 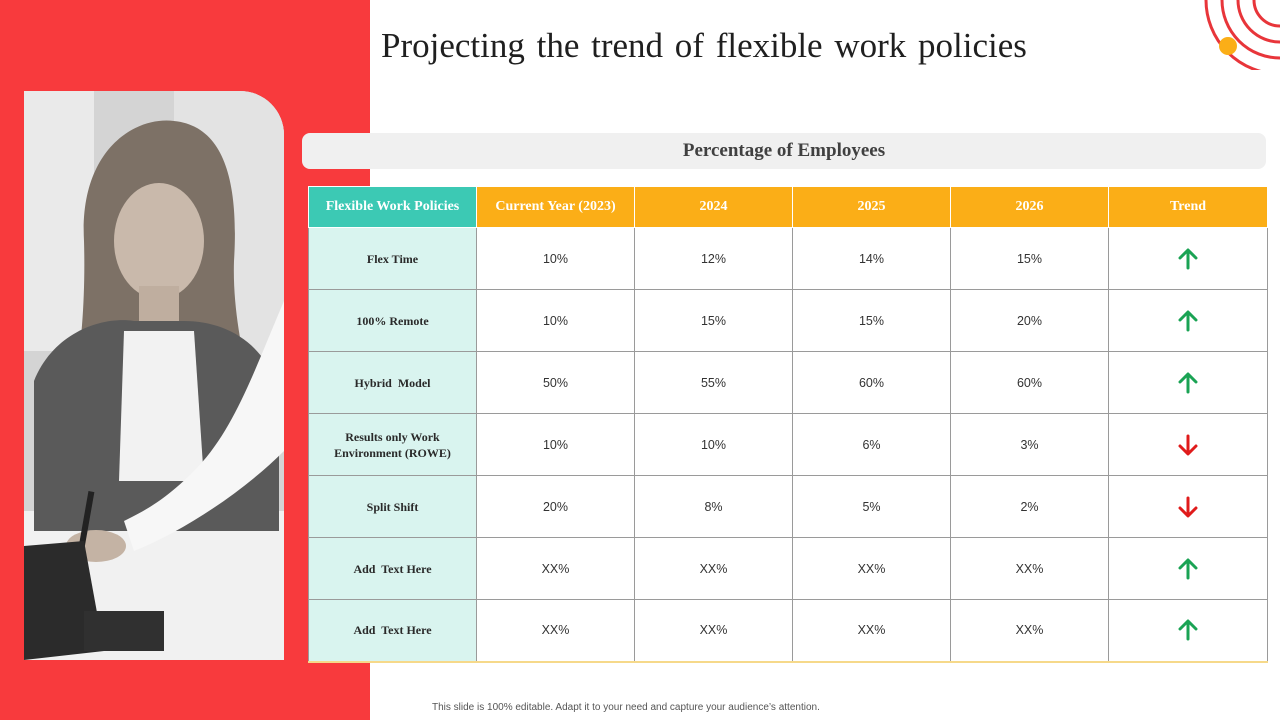 What do you see at coordinates (871, 207) in the screenshot?
I see `header-2025: 2025` at bounding box center [871, 207].